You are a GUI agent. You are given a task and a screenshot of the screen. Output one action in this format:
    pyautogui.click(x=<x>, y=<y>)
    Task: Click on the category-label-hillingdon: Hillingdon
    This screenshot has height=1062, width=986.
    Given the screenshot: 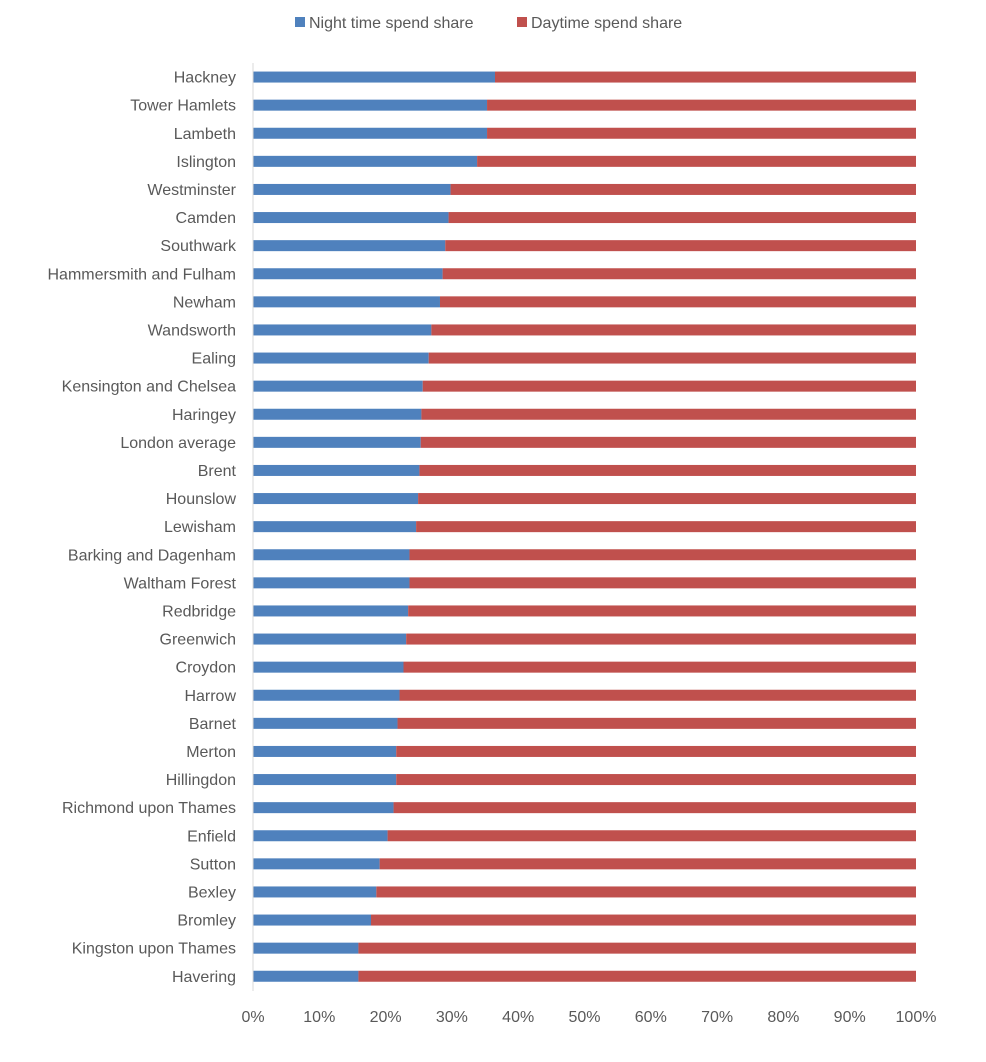 What is the action you would take?
    pyautogui.click(x=201, y=780)
    